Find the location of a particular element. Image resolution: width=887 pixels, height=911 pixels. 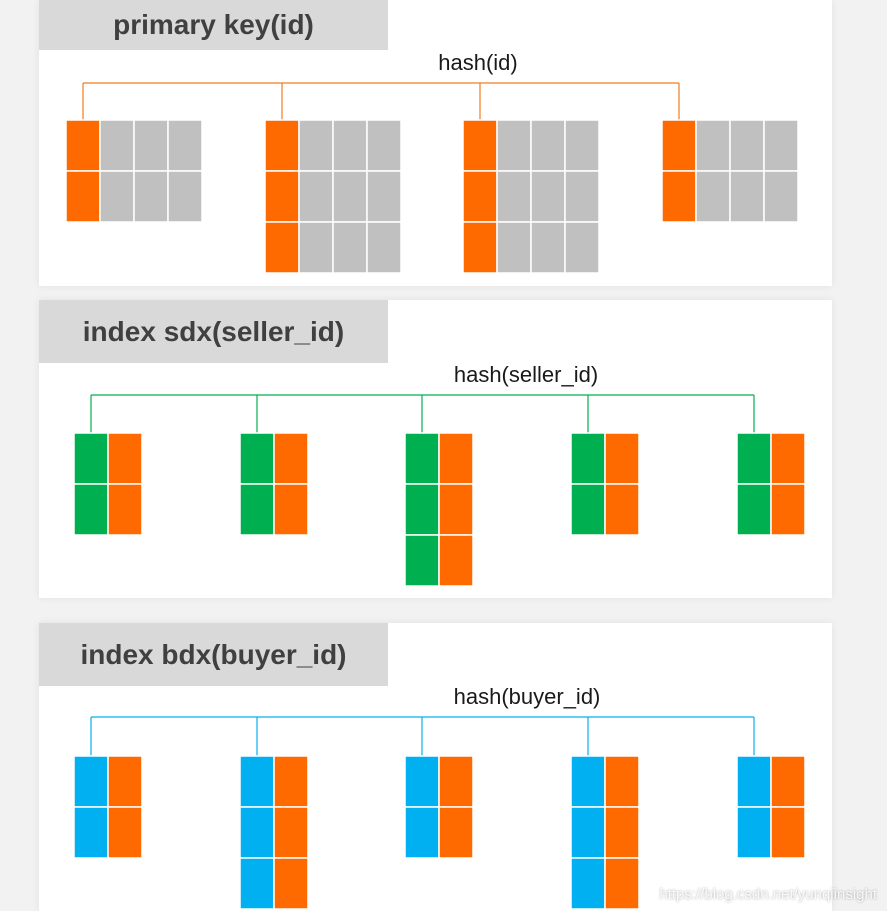

panel-title: index bdx(buyer_id) is located at coordinates (213, 654).